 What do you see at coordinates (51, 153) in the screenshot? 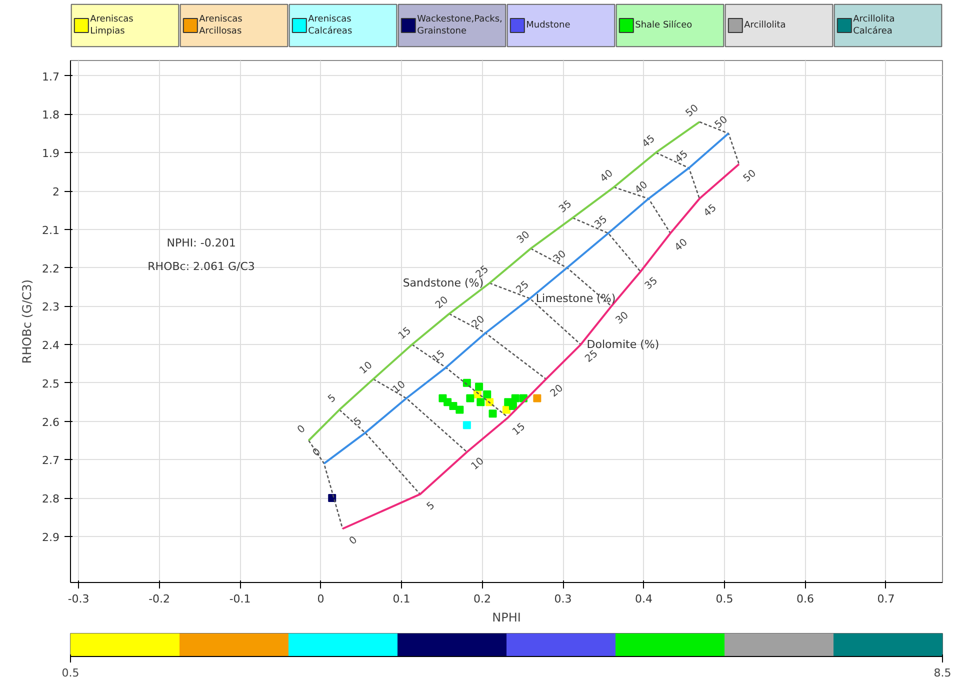
I see `y-tick-label: 1.9` at bounding box center [51, 153].